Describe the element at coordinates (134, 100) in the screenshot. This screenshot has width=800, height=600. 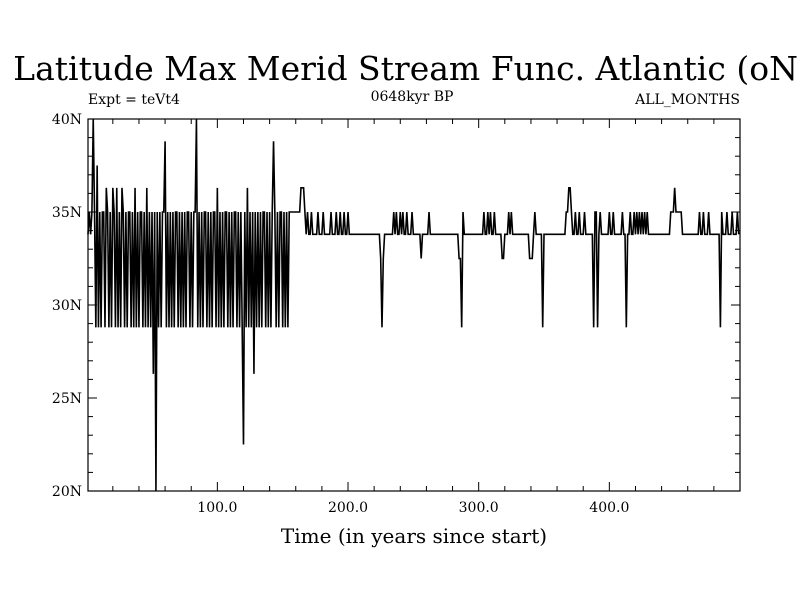
I see `subtitle-left: Expt = teVt4` at that location.